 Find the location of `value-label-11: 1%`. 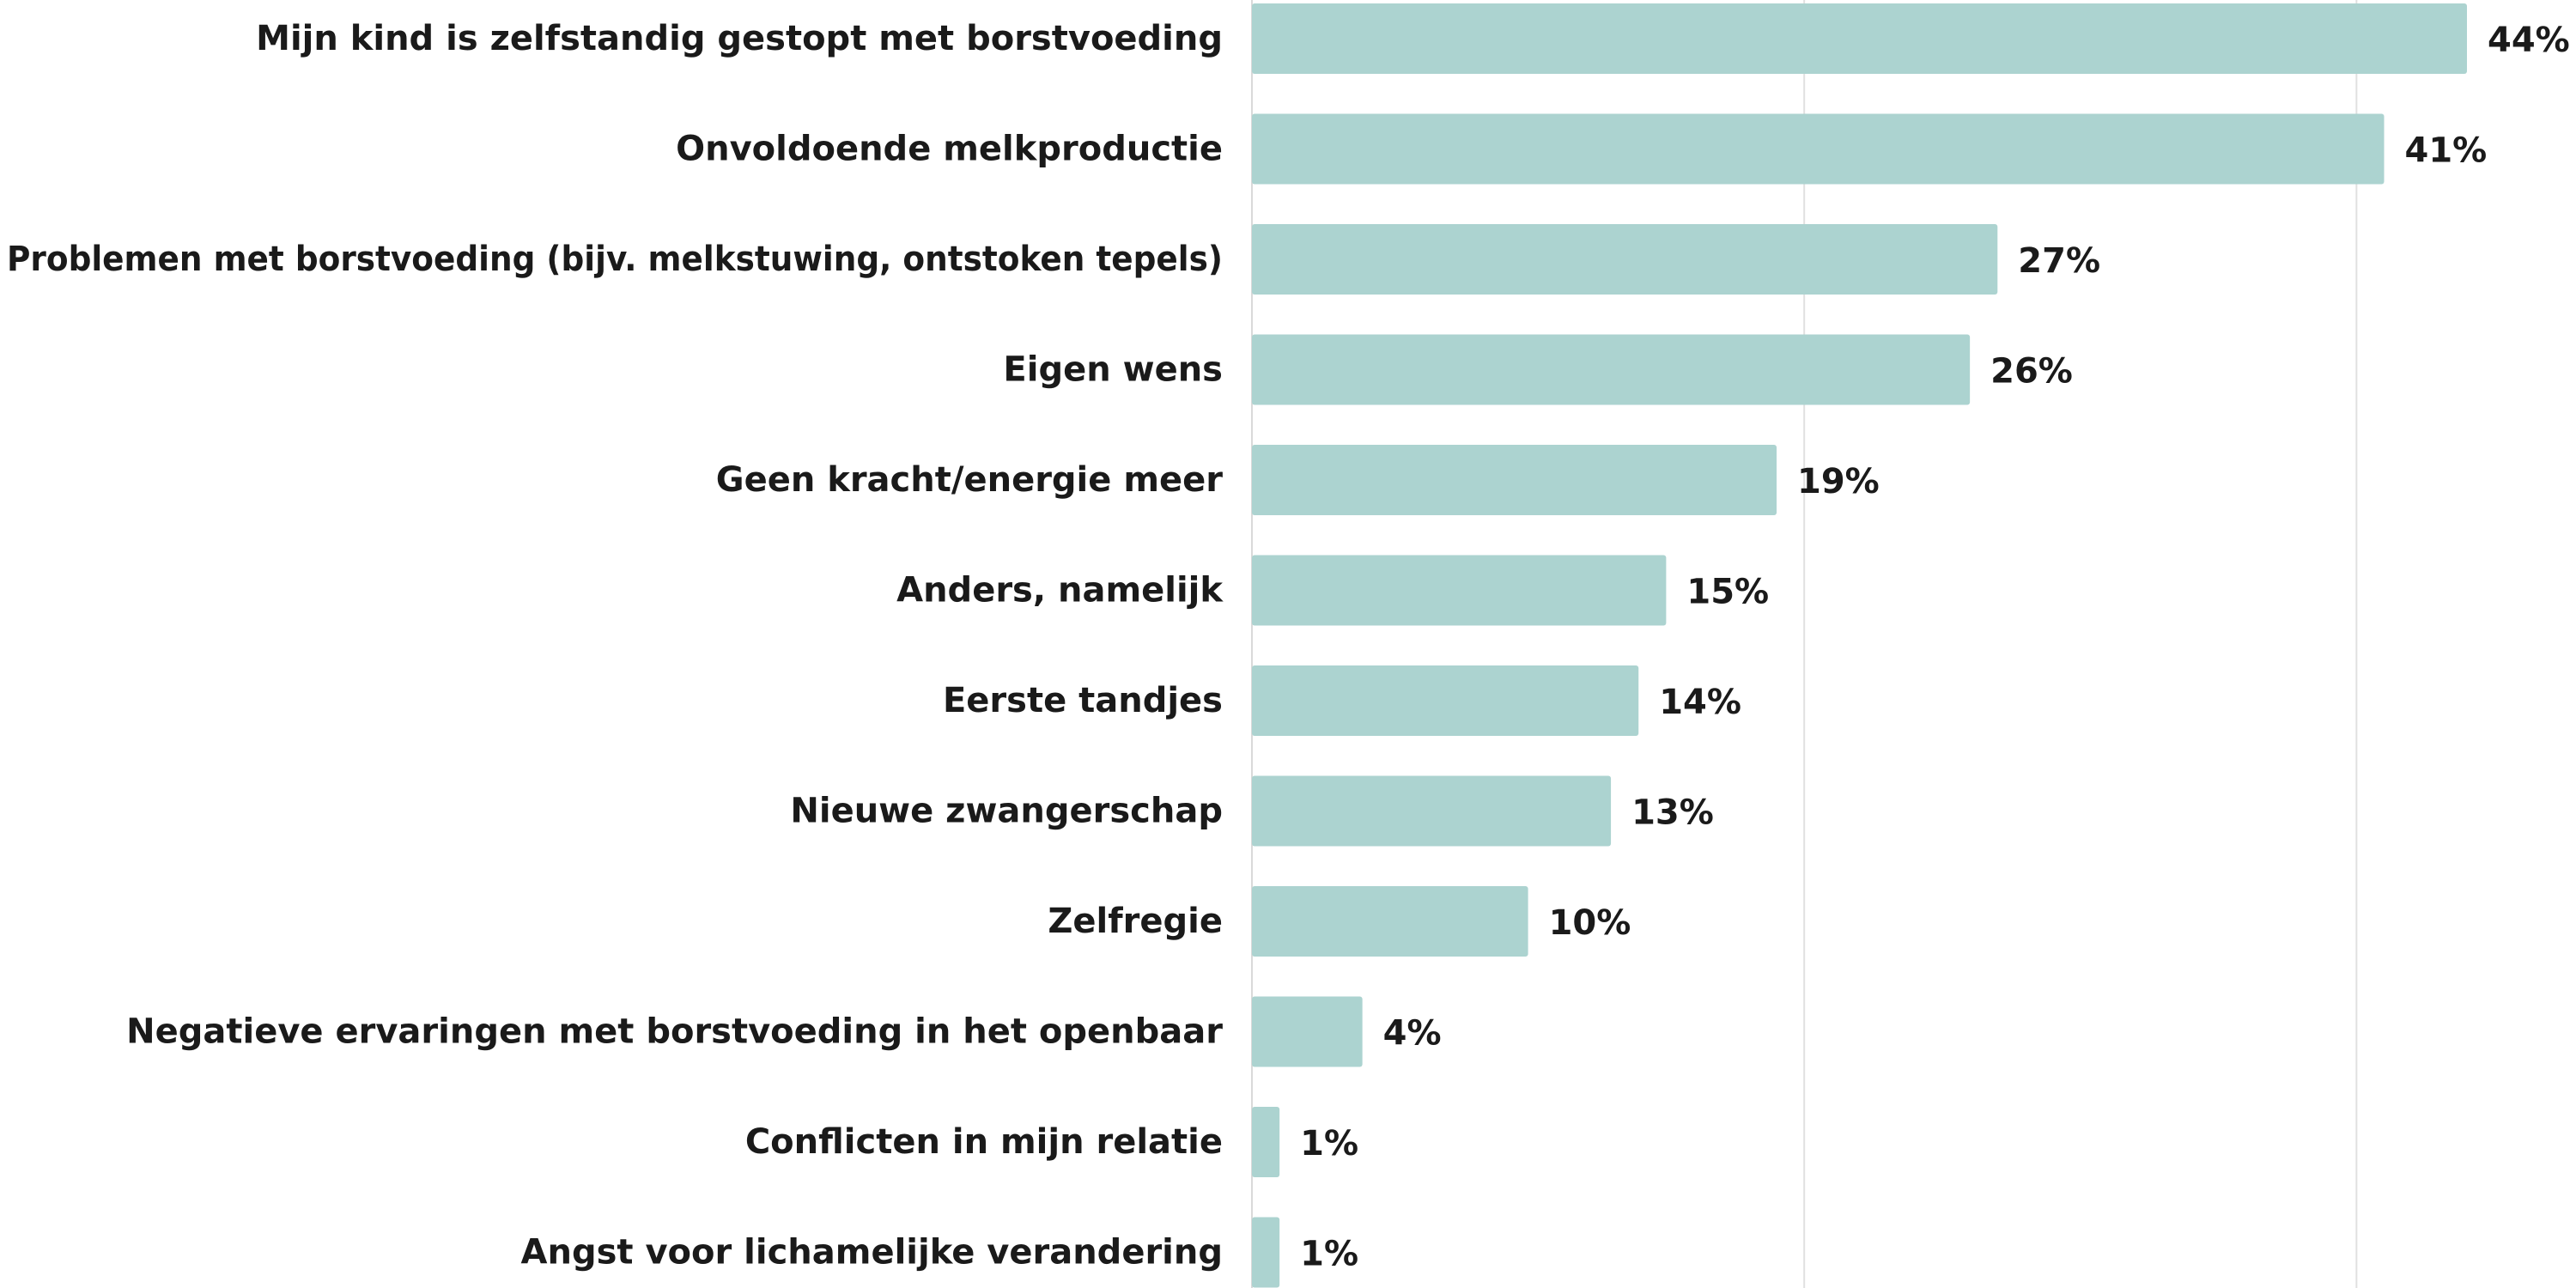

value-label-11: 1% is located at coordinates (1329, 1254).